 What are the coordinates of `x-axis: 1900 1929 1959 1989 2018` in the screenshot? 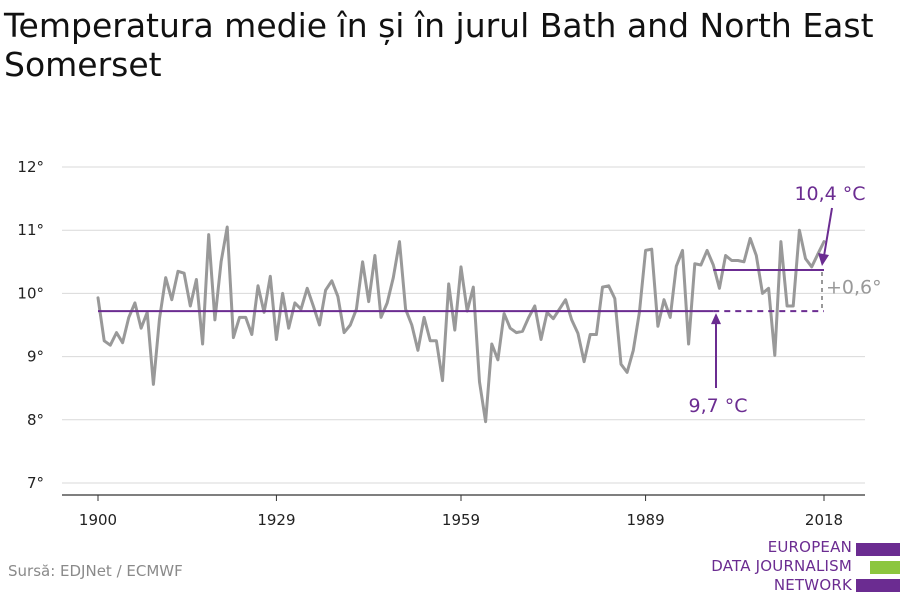 It's located at (463, 511).